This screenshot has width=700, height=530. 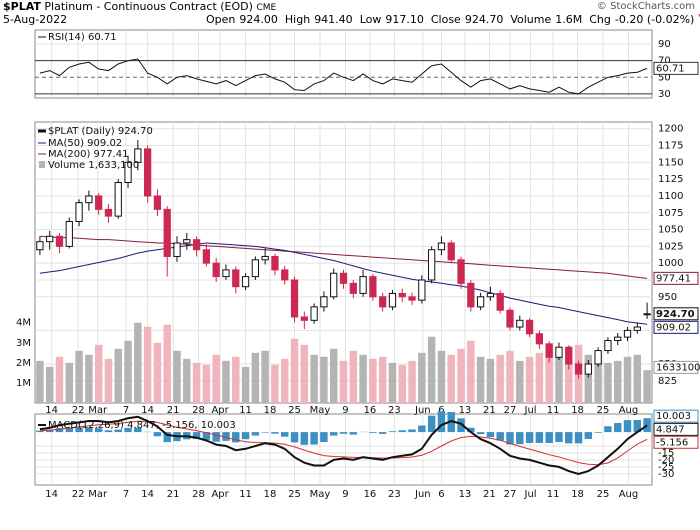 What do you see at coordinates (664, 61) in the screenshot?
I see `y-tick-label: 70` at bounding box center [664, 61].